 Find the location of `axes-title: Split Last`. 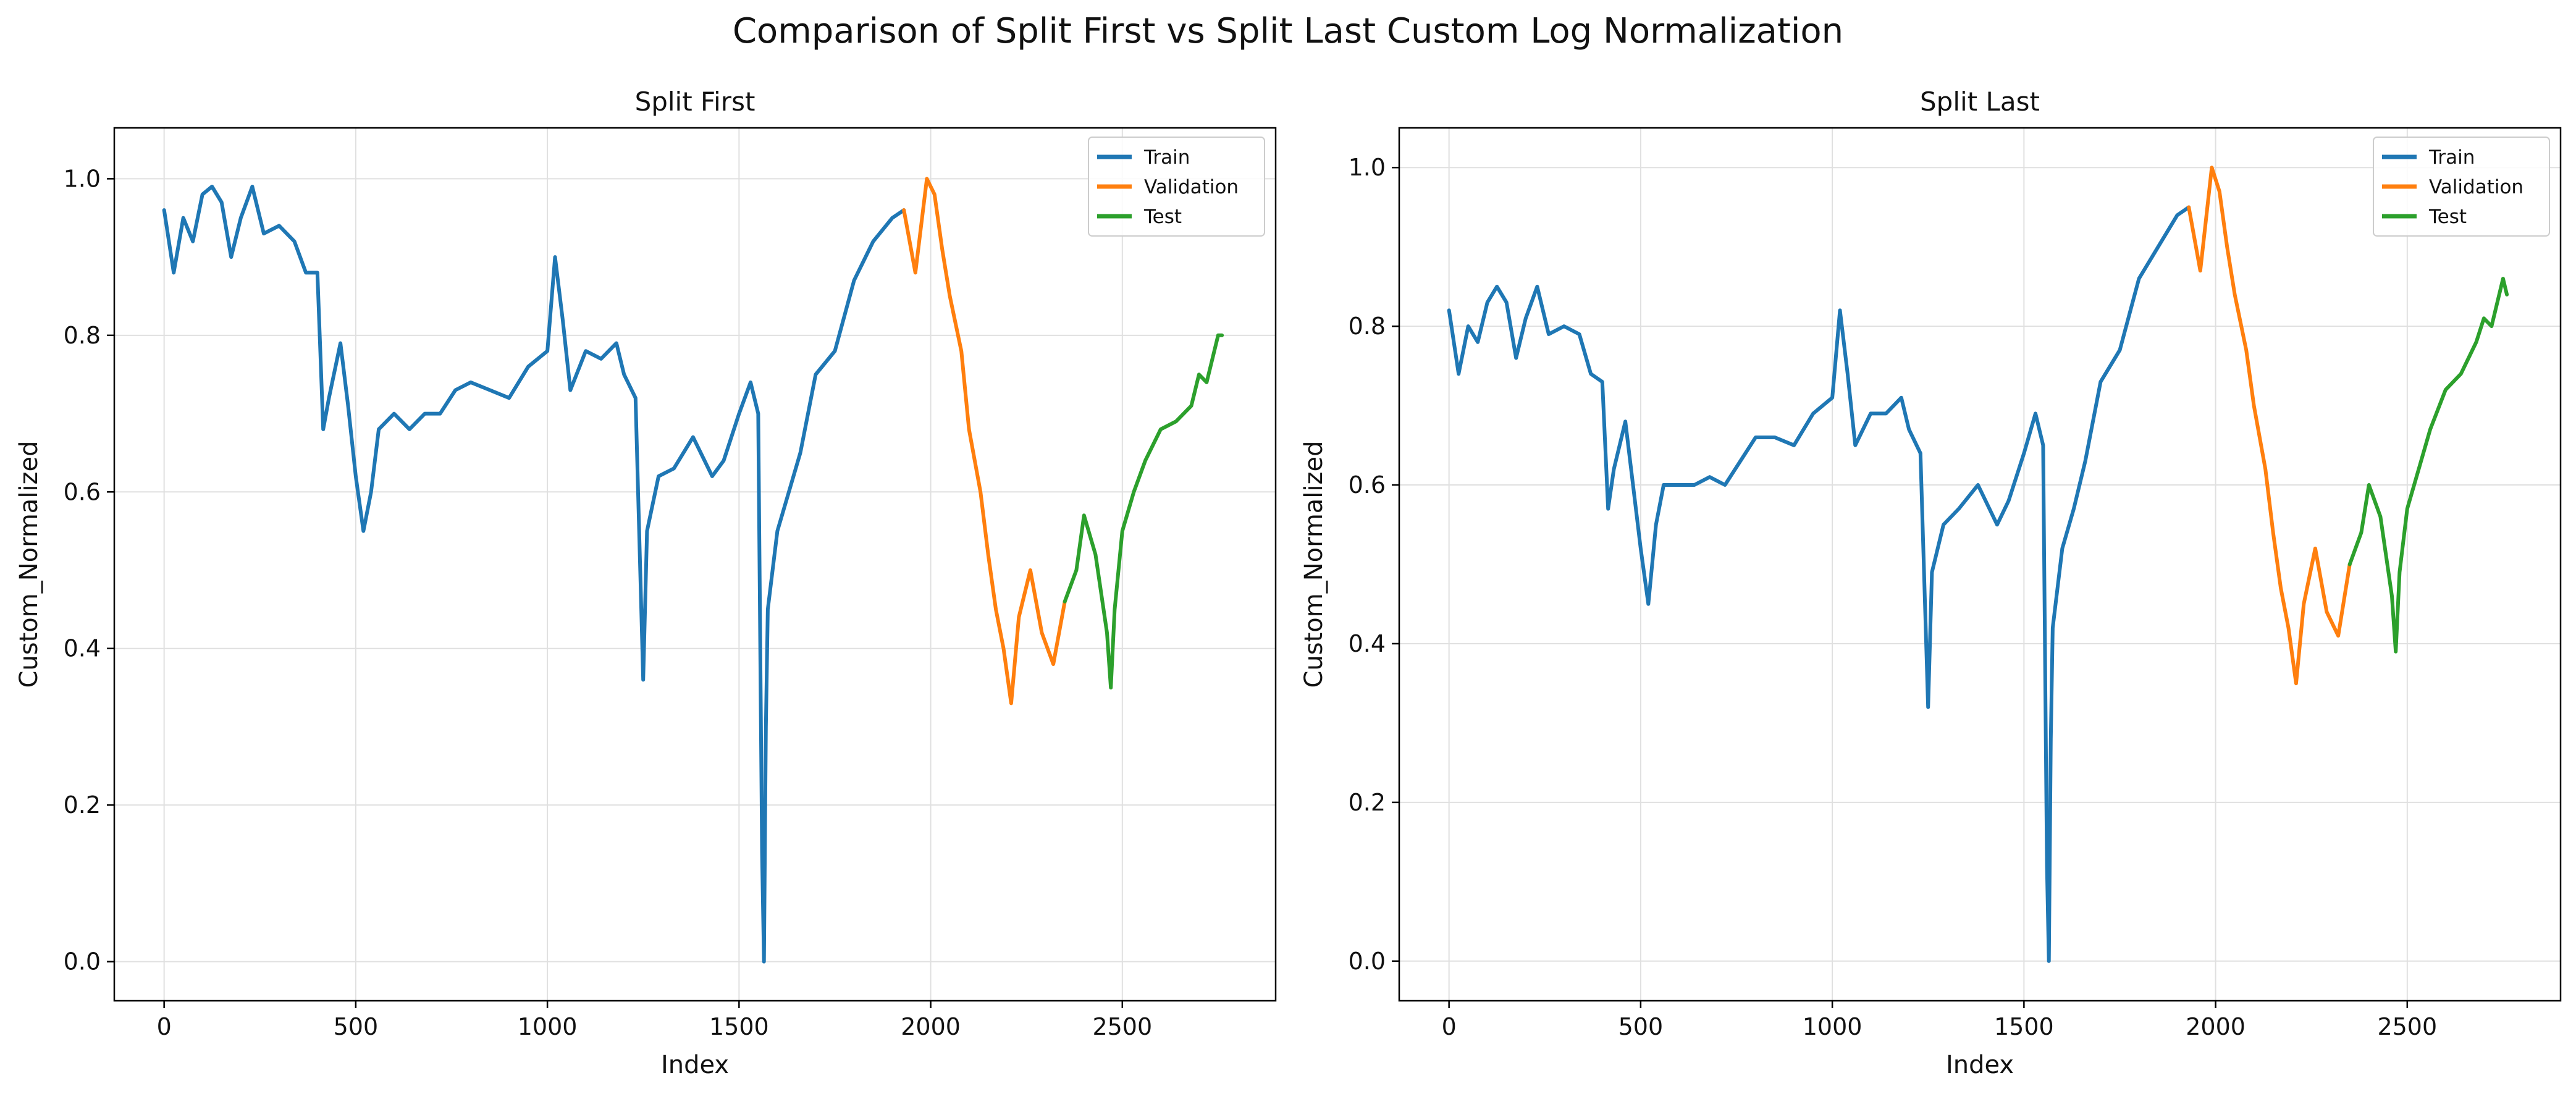

axes-title: Split Last is located at coordinates (1980, 102).